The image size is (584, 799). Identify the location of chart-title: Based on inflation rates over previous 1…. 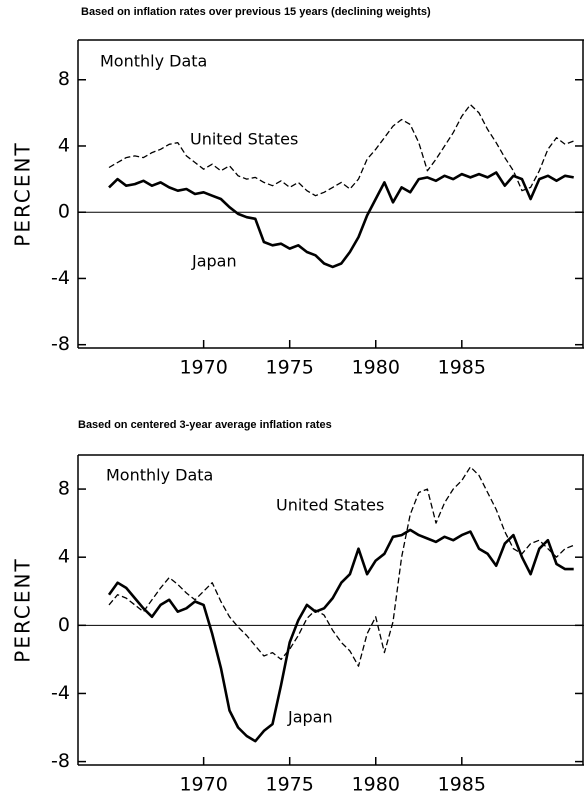
(256, 12).